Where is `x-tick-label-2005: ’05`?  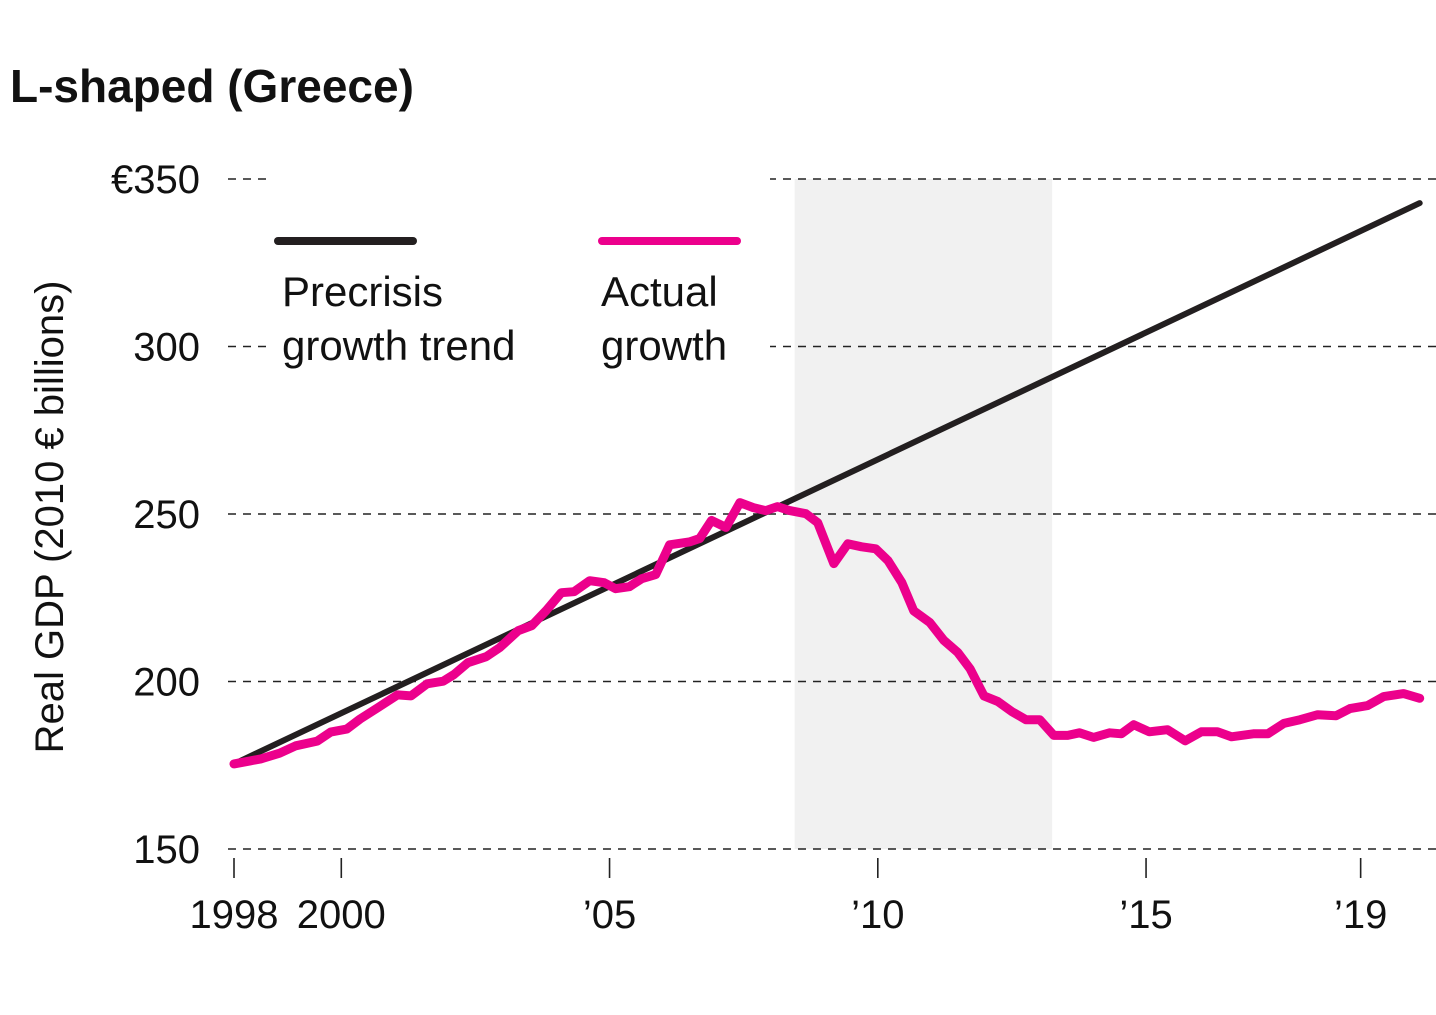
x-tick-label-2005: ’05 is located at coordinates (609, 915).